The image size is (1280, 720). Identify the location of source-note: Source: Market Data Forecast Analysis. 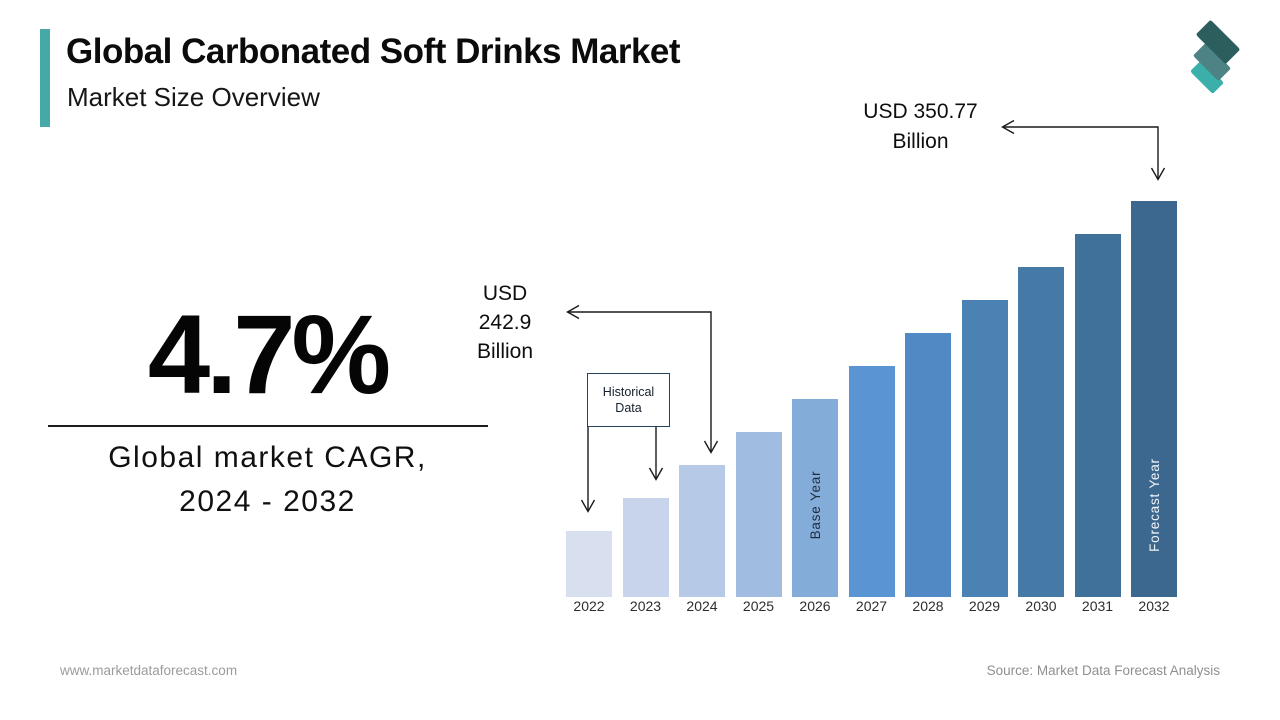
(1103, 670).